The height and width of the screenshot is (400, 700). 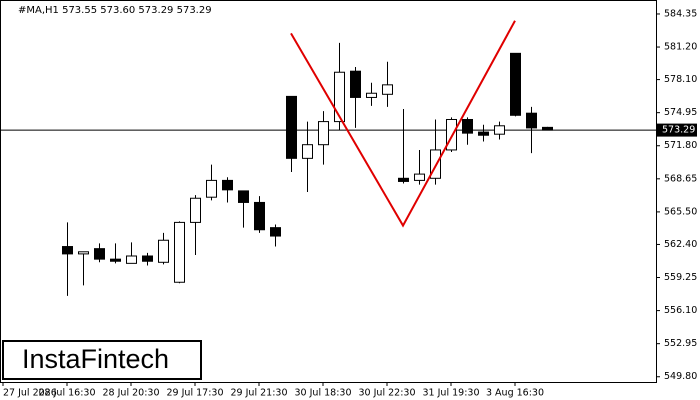 What do you see at coordinates (115, 10) in the screenshot?
I see `chart-title: #MA,H1 573.55 573.60 573.29 573.29` at bounding box center [115, 10].